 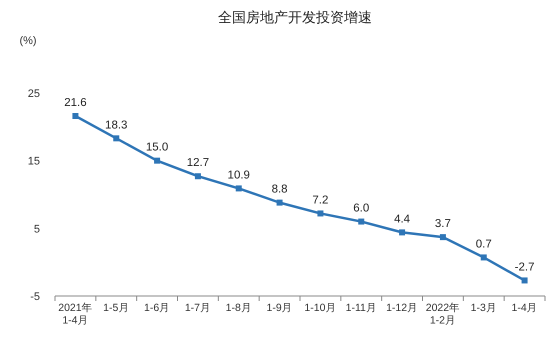 I want to click on text: -2.7, so click(x=524, y=267).